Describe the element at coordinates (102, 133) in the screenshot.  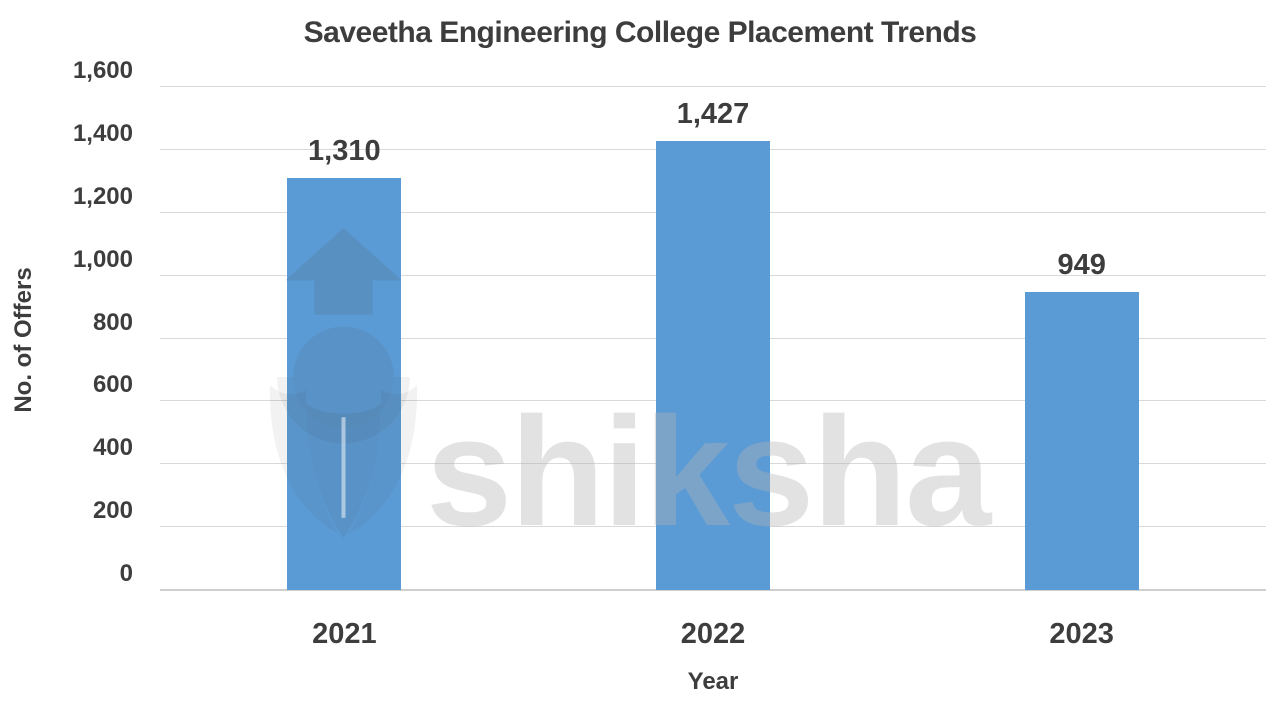
I see `y-tick-label: 1,400` at that location.